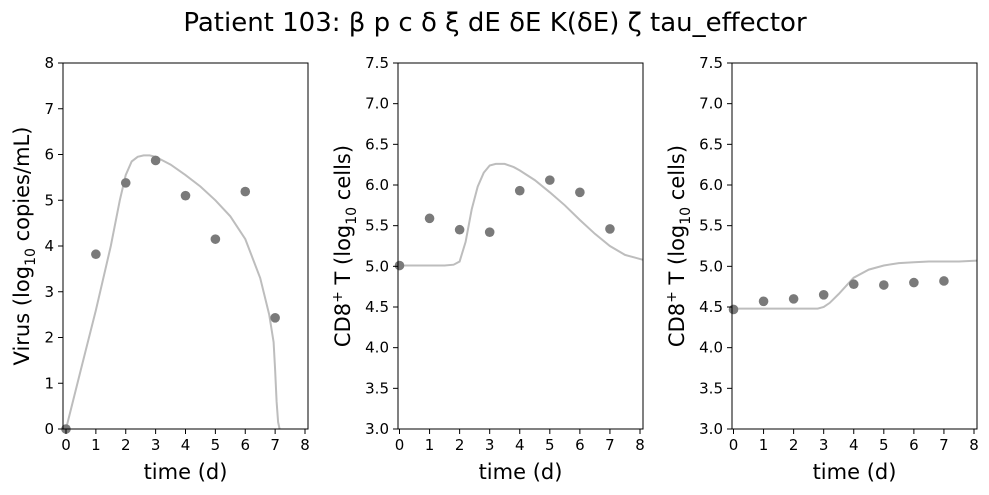  I want to click on y-tick-label: 6, so click(49, 155).